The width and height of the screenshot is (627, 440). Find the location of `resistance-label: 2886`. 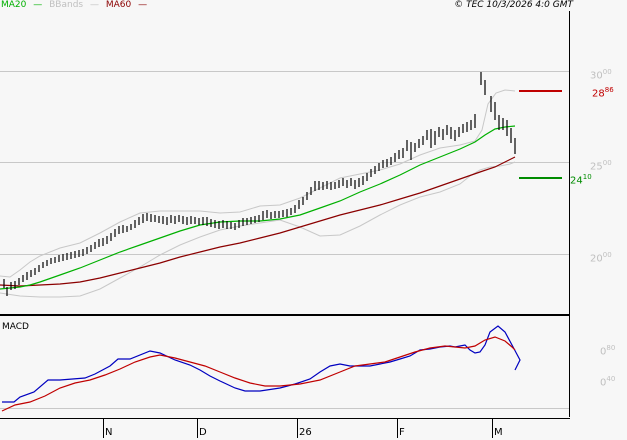

resistance-label: 2886 is located at coordinates (603, 93).